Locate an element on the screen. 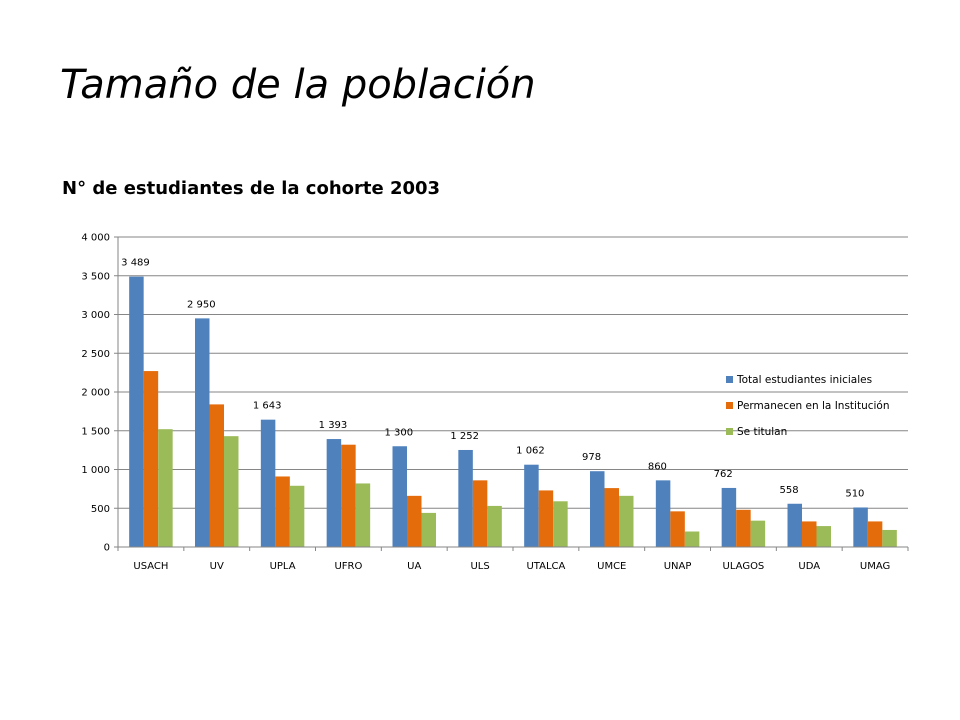 Image resolution: width=960 pixels, height=720 pixels. data-label: 1 300 is located at coordinates (399, 432).